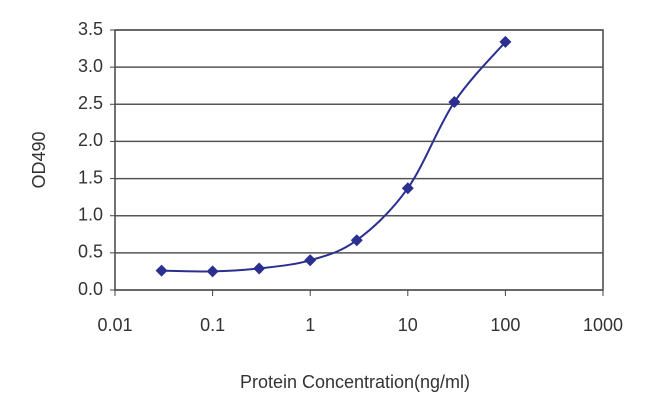 This screenshot has width=650, height=419. I want to click on x-tick-label: 0.1, so click(212, 325).